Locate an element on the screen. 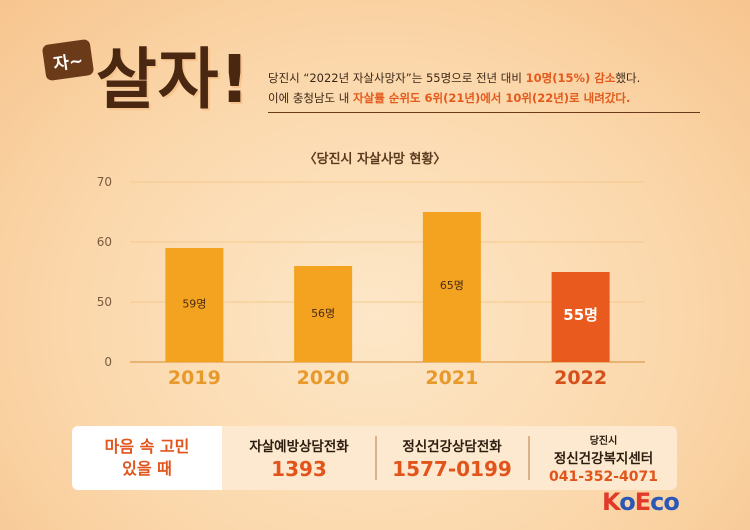 The image size is (750, 530). x-tick-label: 2022 is located at coordinates (580, 378).